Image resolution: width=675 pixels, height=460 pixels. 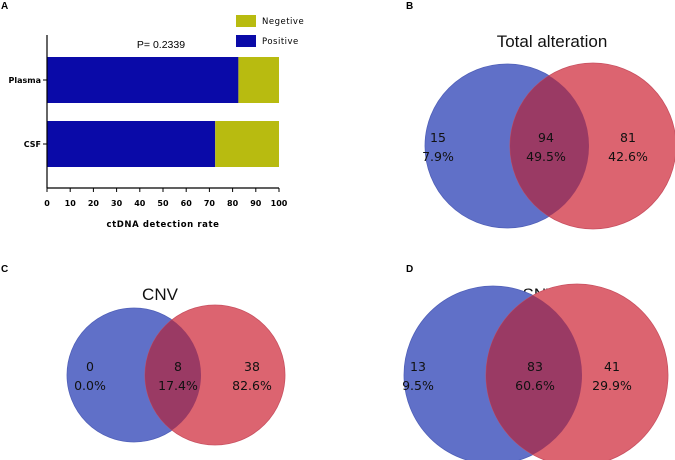 I want to click on venn-total-alteration-title: Total alteration, so click(x=552, y=41).